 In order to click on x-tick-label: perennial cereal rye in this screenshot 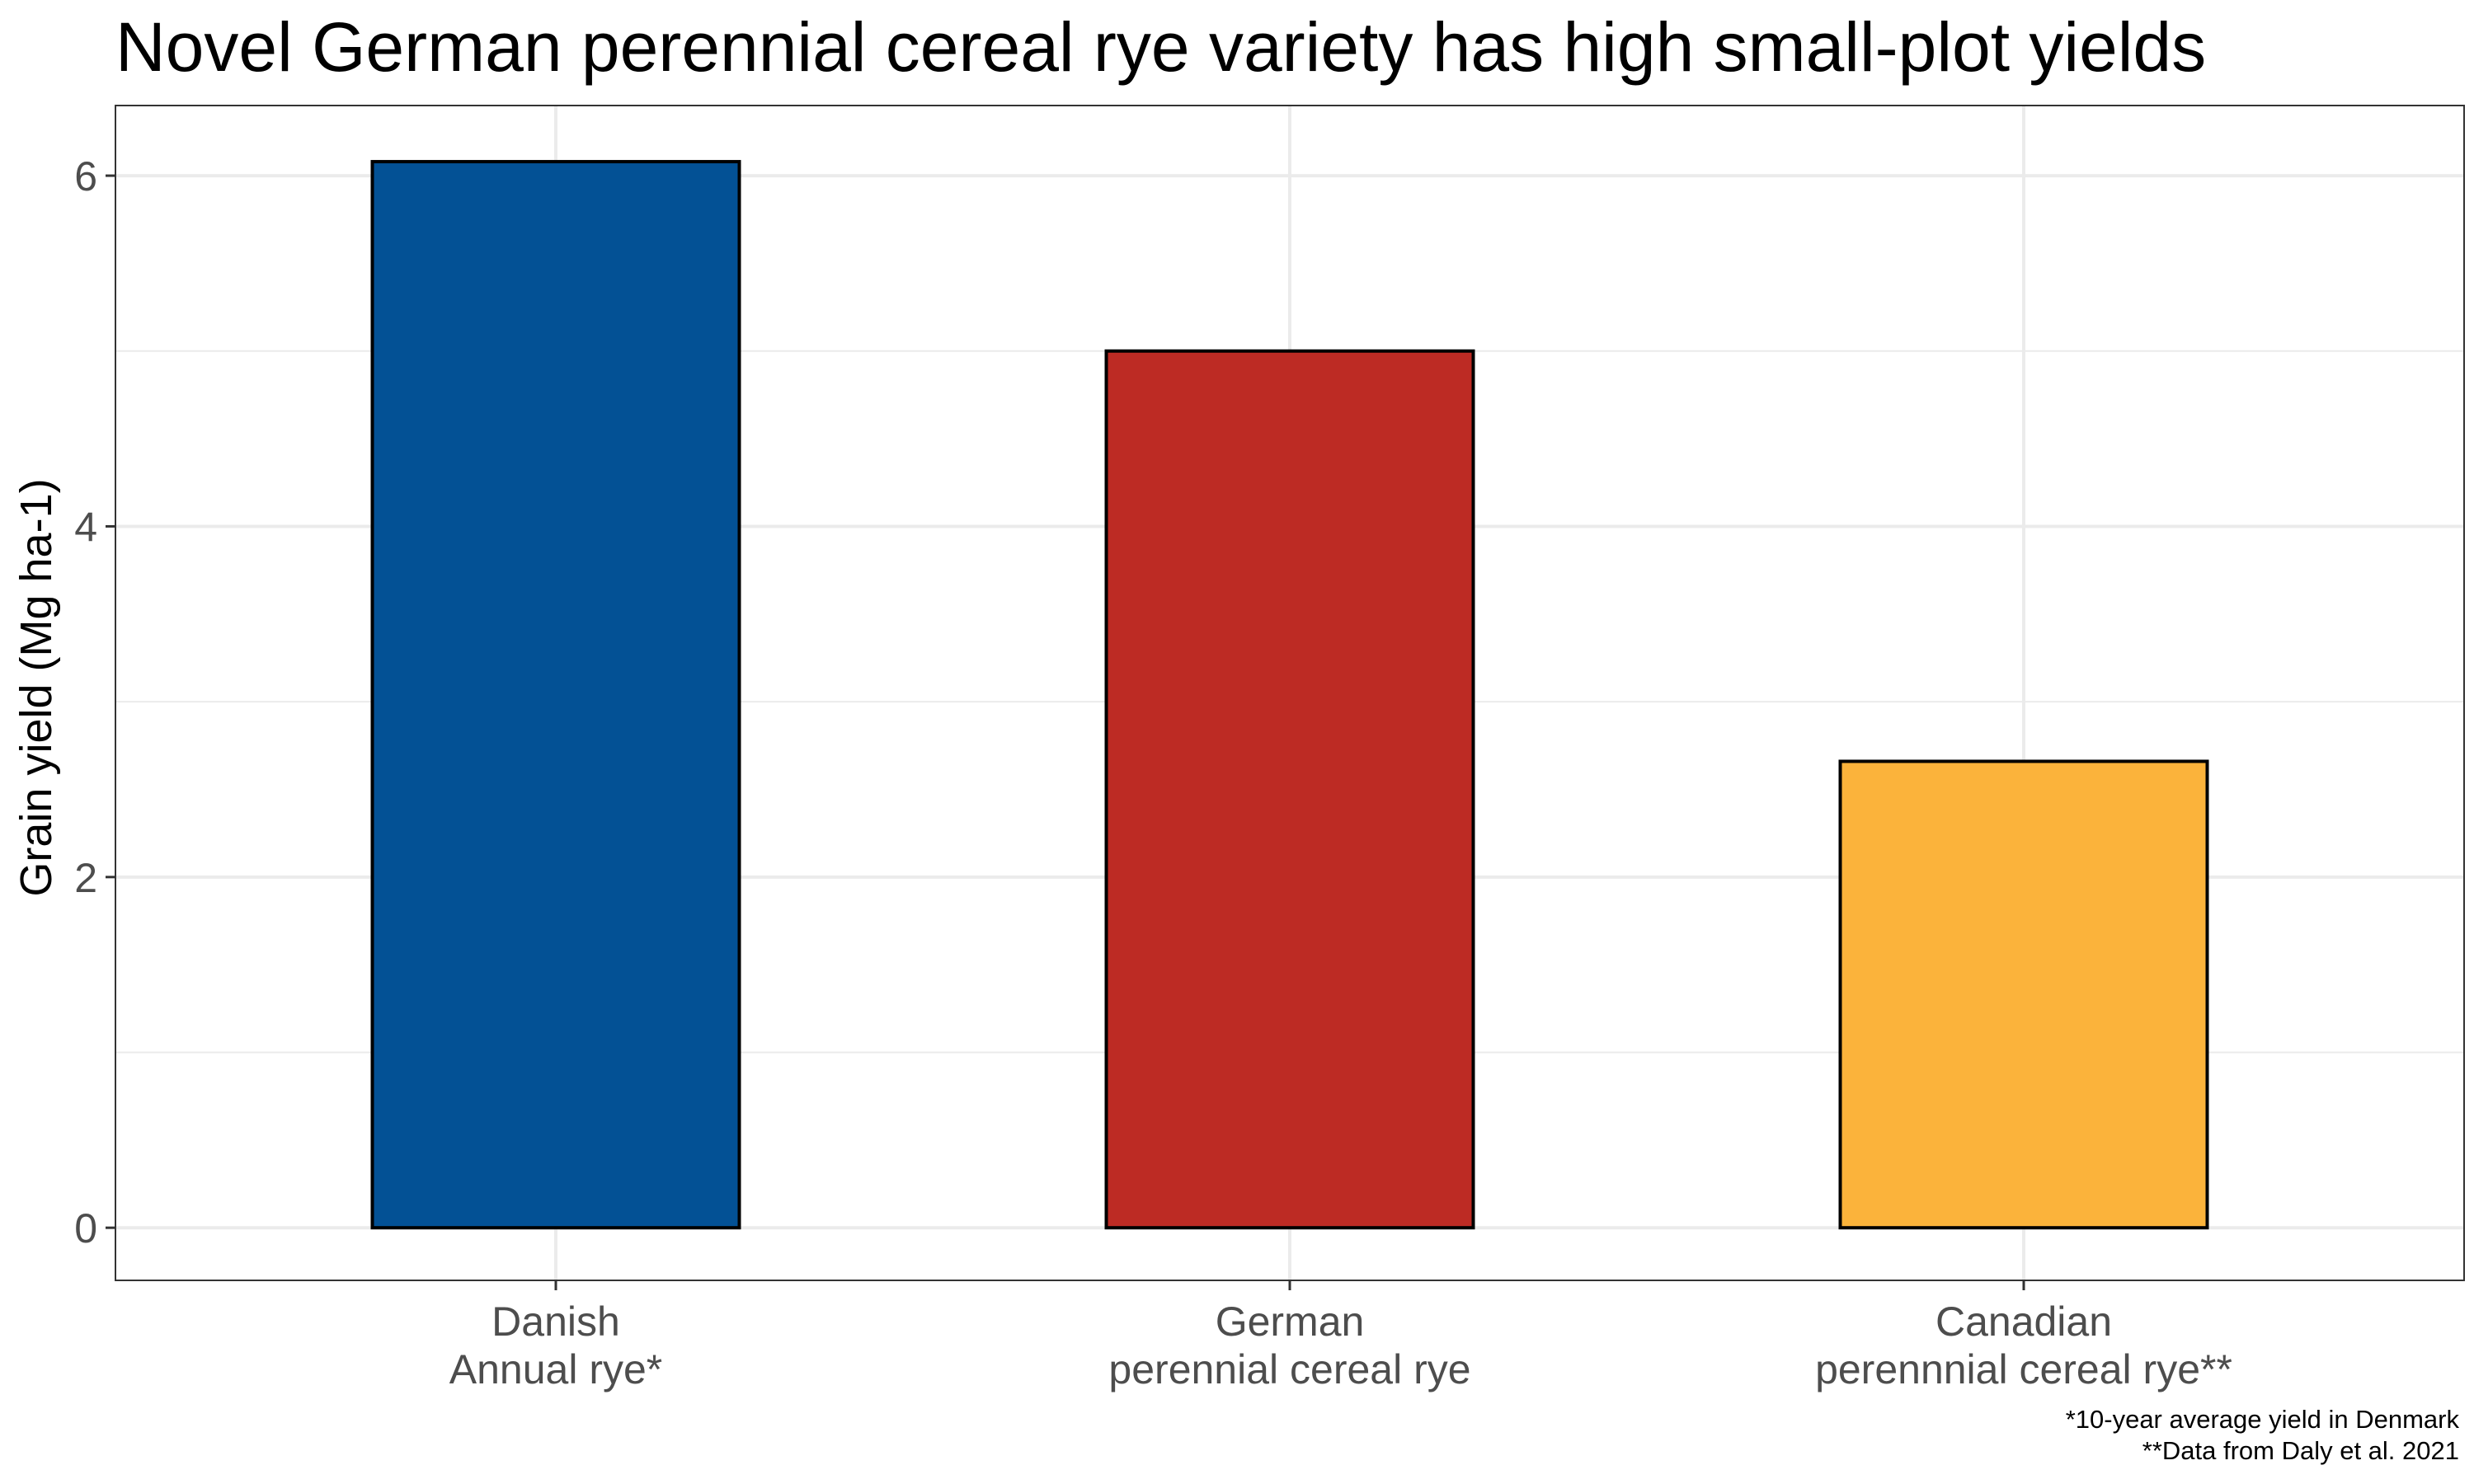, I will do `click(1289, 1369)`.